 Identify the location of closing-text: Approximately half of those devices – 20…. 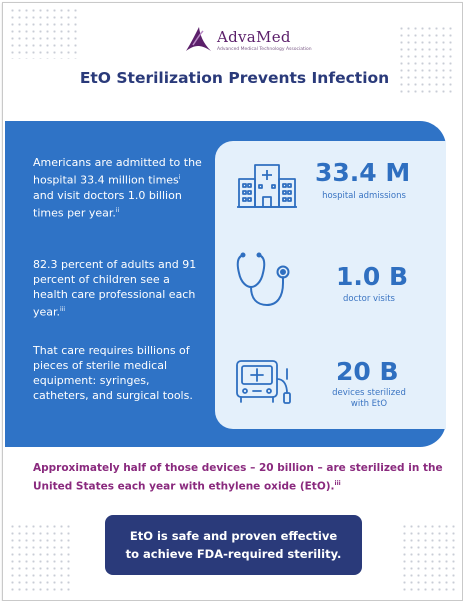
(238, 477).